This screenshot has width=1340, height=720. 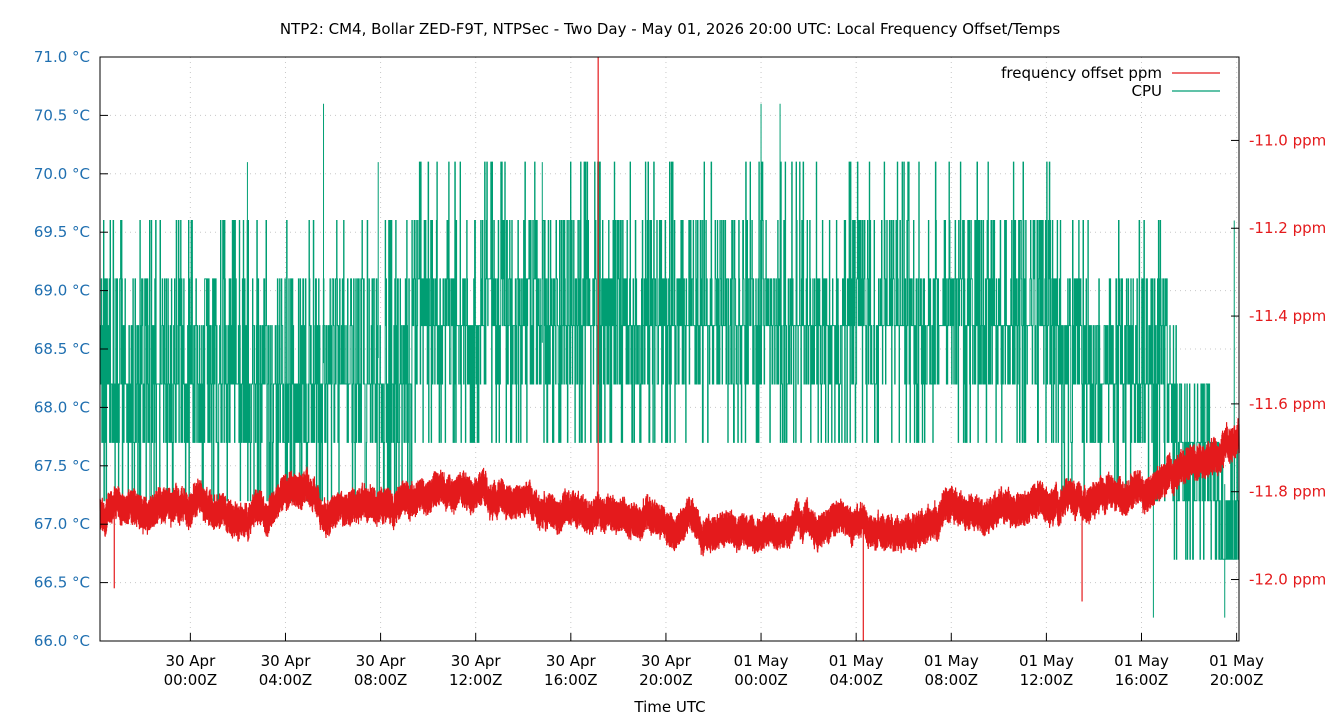 What do you see at coordinates (1287, 492) in the screenshot?
I see `tick-label-right: -11.8 ppm` at bounding box center [1287, 492].